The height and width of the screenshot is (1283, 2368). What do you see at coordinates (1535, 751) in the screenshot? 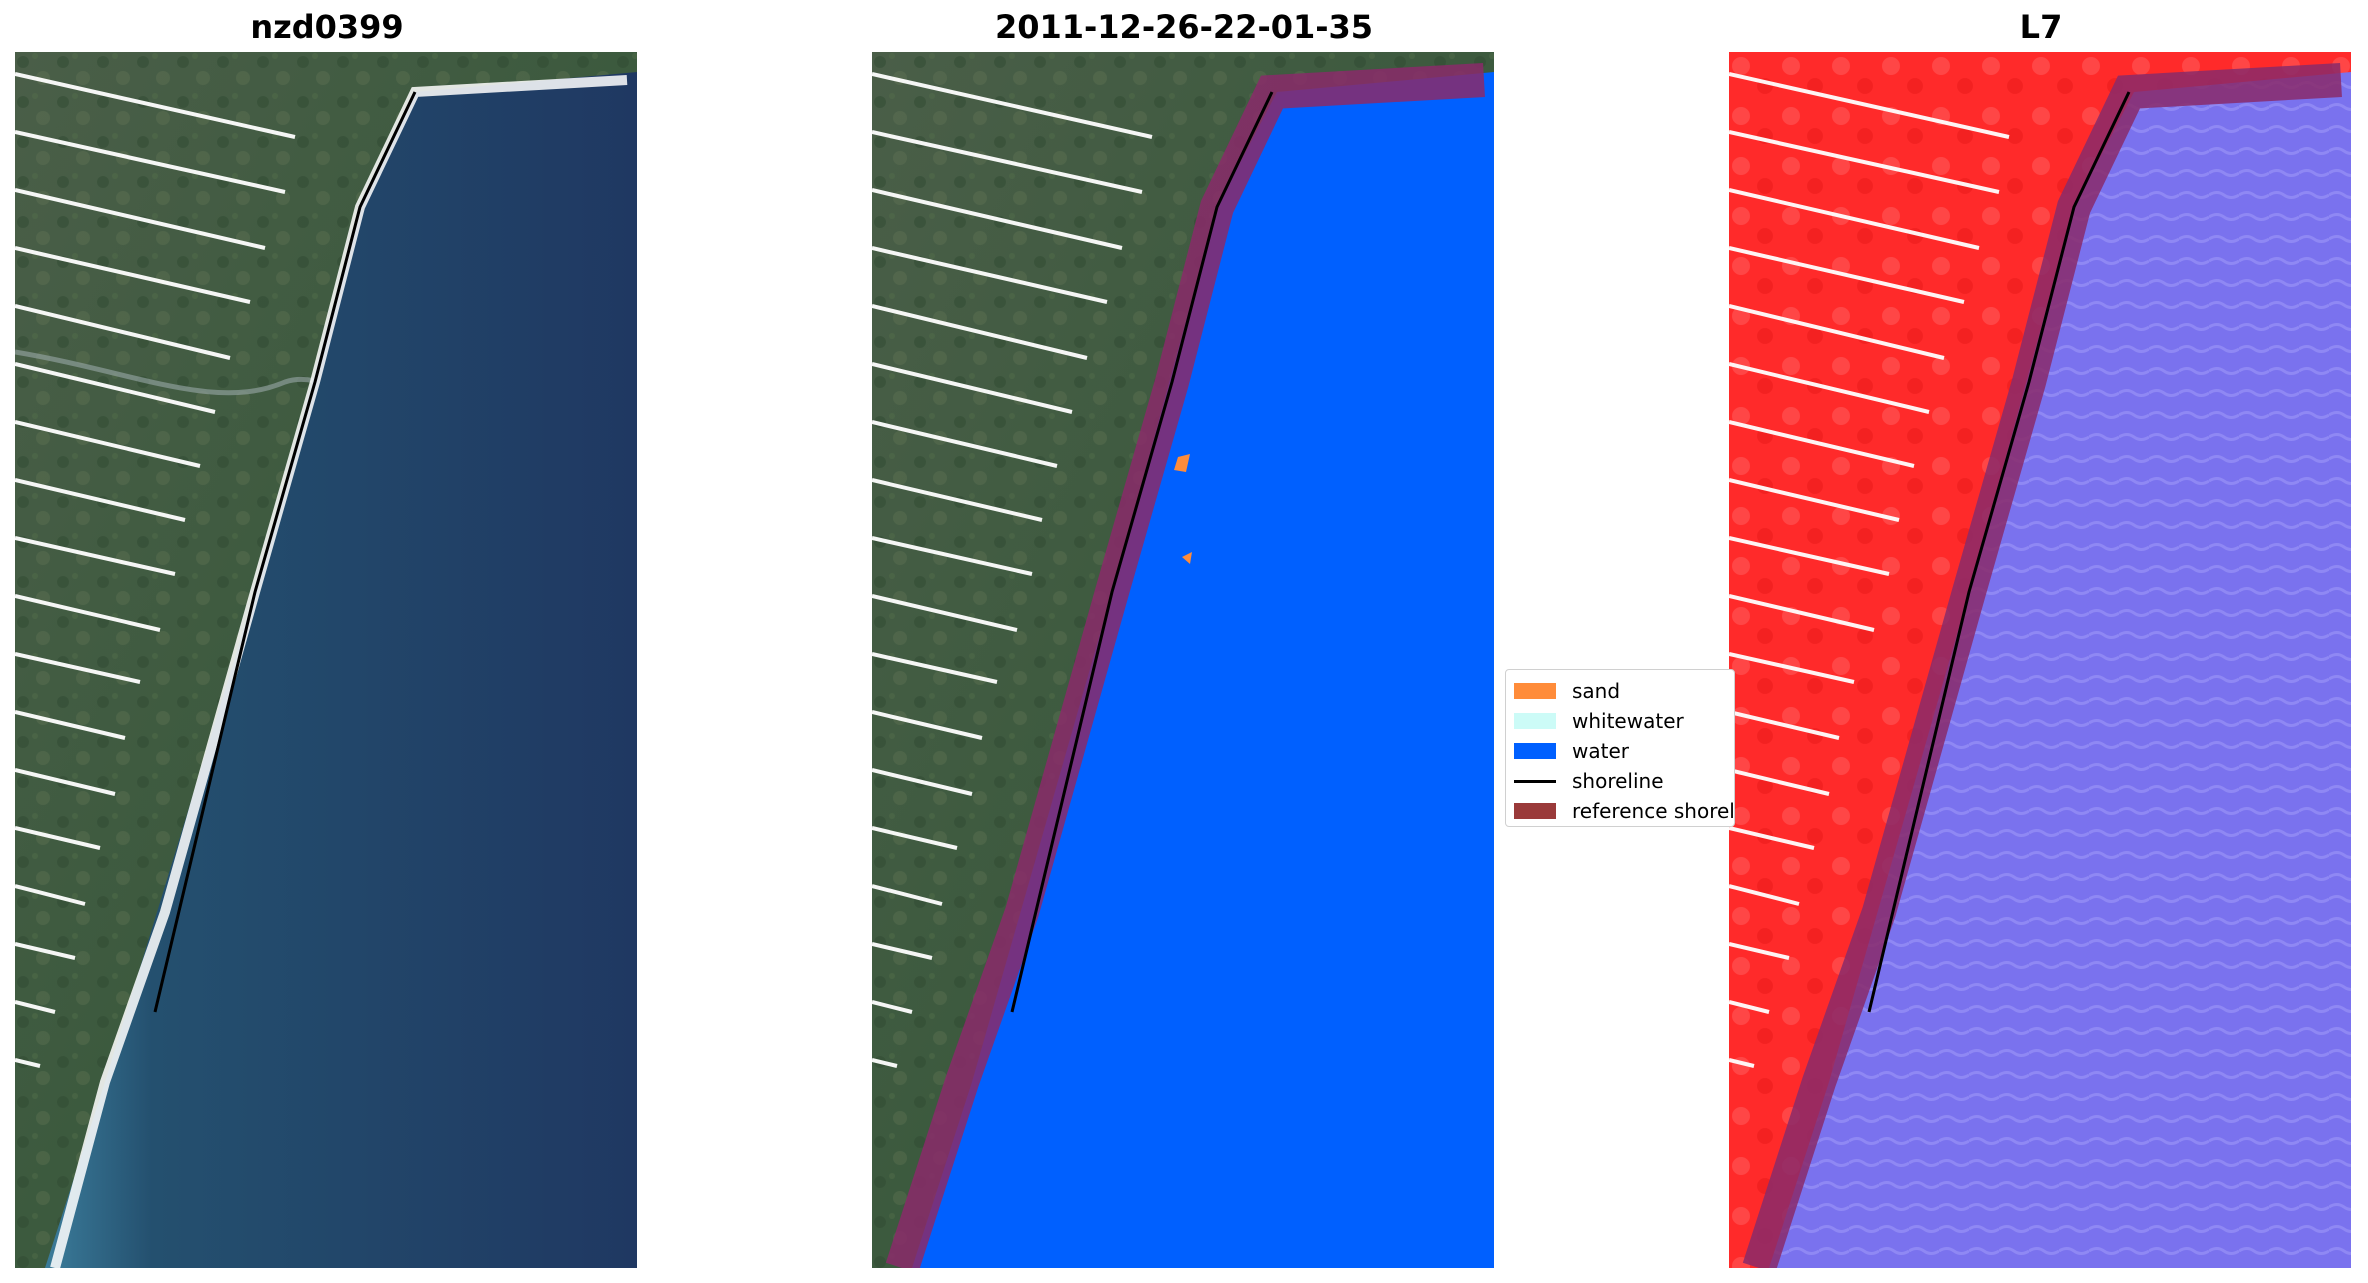
I see `legend-swatch-water` at bounding box center [1535, 751].